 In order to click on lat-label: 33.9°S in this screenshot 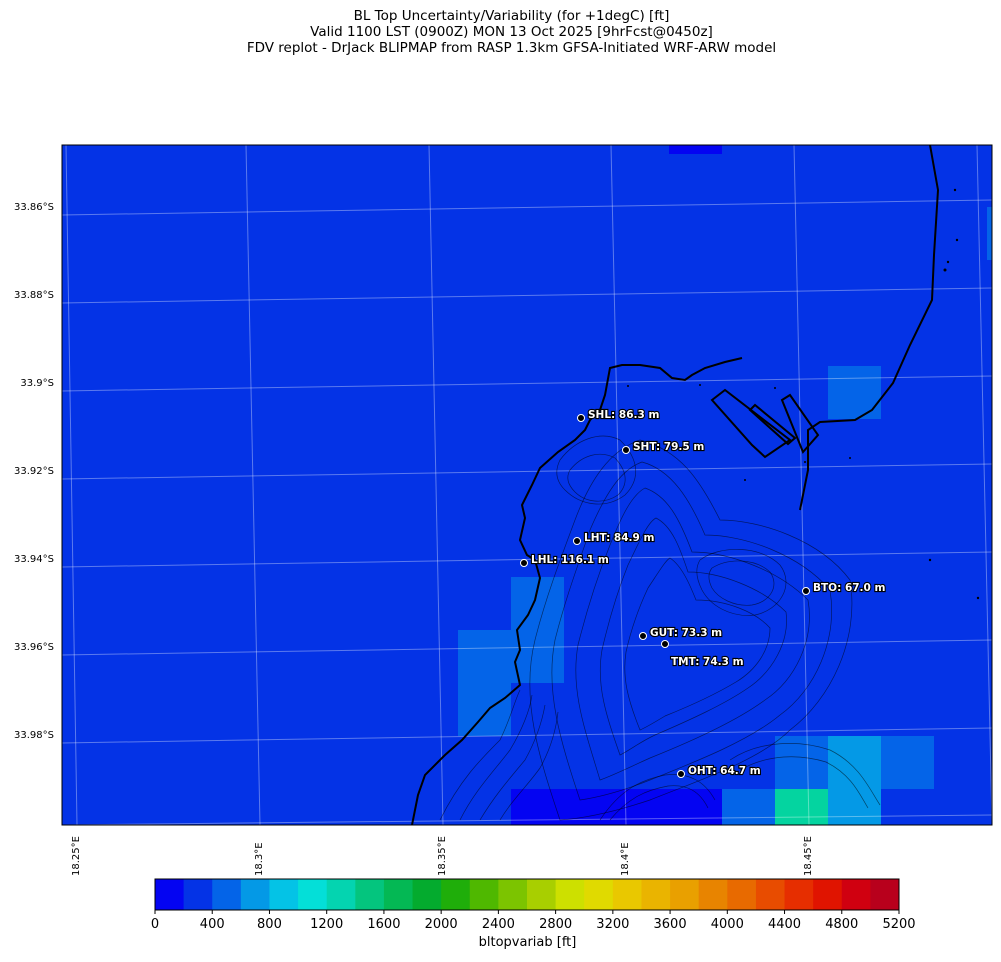, I will do `click(37, 383)`.